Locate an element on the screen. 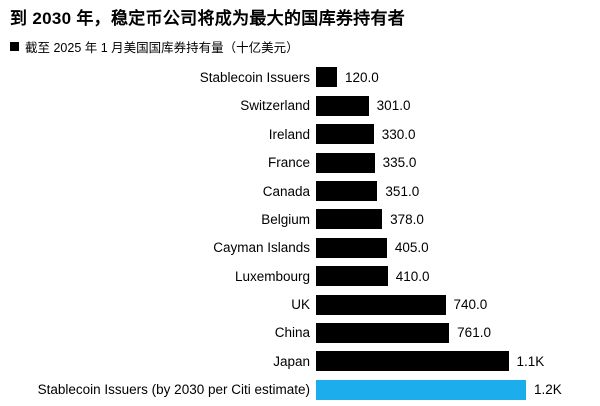  chart-subtitle-label: 截至 2025 年 1 月美国国库券持有量（十亿美元） is located at coordinates (162, 48).